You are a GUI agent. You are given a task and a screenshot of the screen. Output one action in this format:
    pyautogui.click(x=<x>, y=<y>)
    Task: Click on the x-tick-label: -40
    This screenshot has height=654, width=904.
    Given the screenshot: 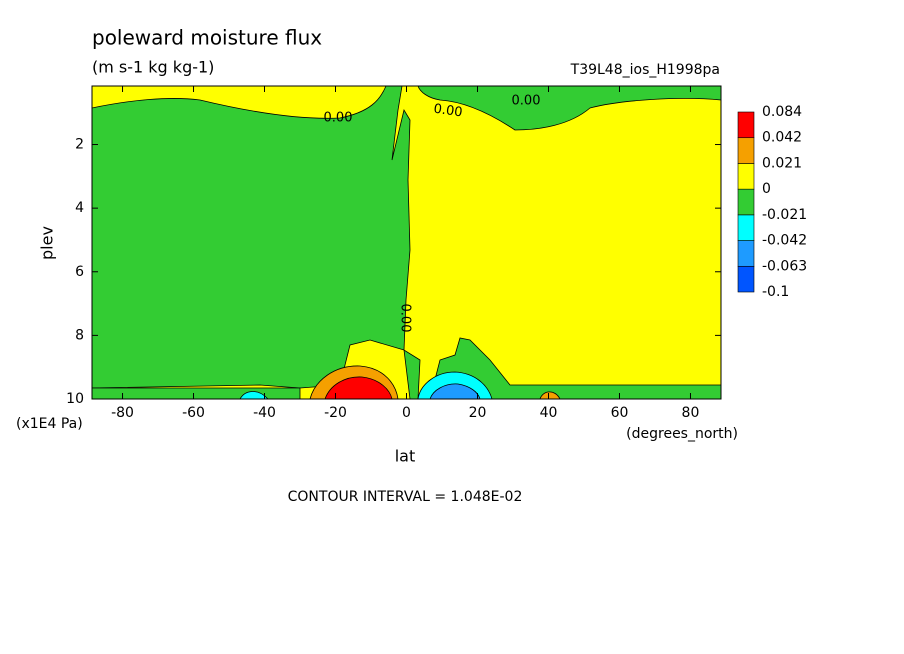 What is the action you would take?
    pyautogui.click(x=264, y=413)
    